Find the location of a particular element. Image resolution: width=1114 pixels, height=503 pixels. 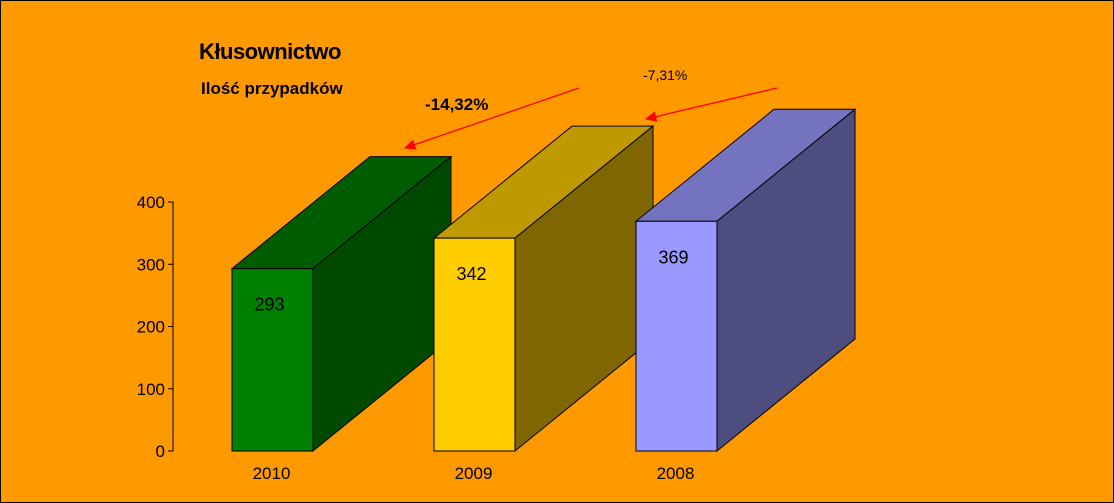

y-tick-label: 300 is located at coordinates (151, 264).